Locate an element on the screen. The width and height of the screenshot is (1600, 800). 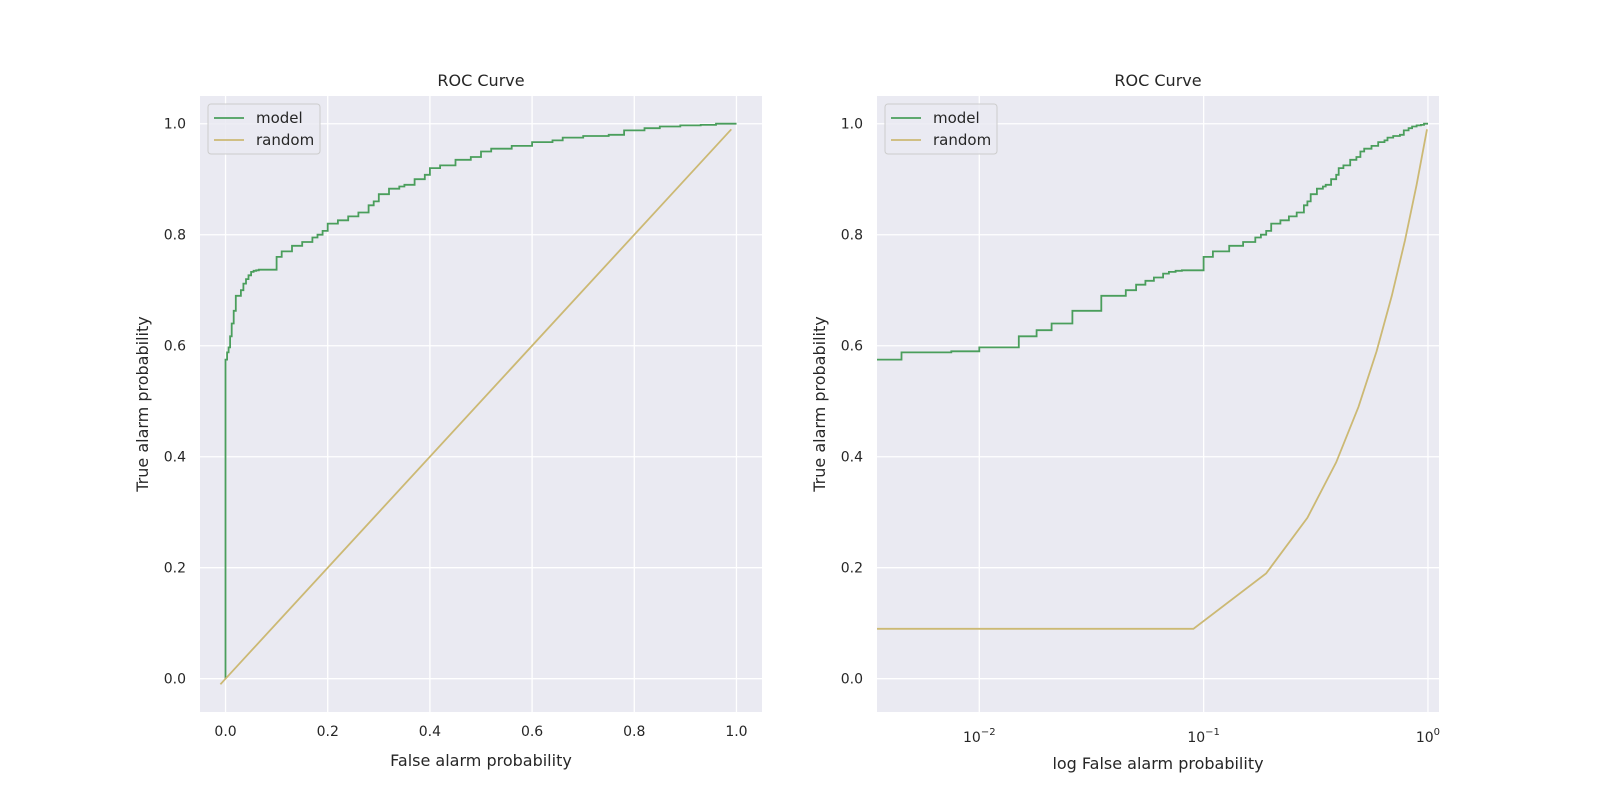
x-axis-label: False alarm probability is located at coordinates (481, 760).